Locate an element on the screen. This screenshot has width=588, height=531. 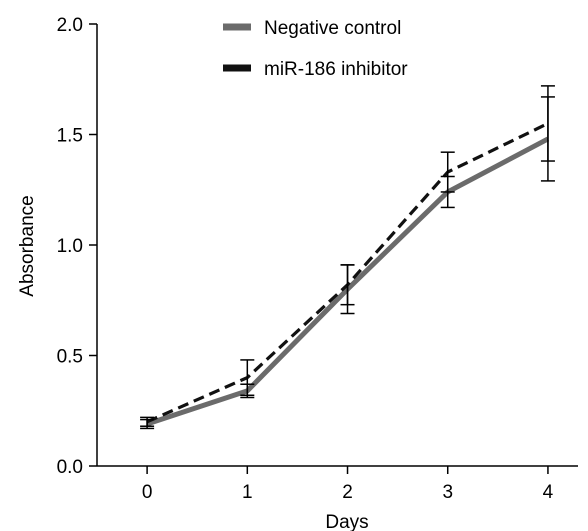
x-tick-label: 4 is located at coordinates (548, 492).